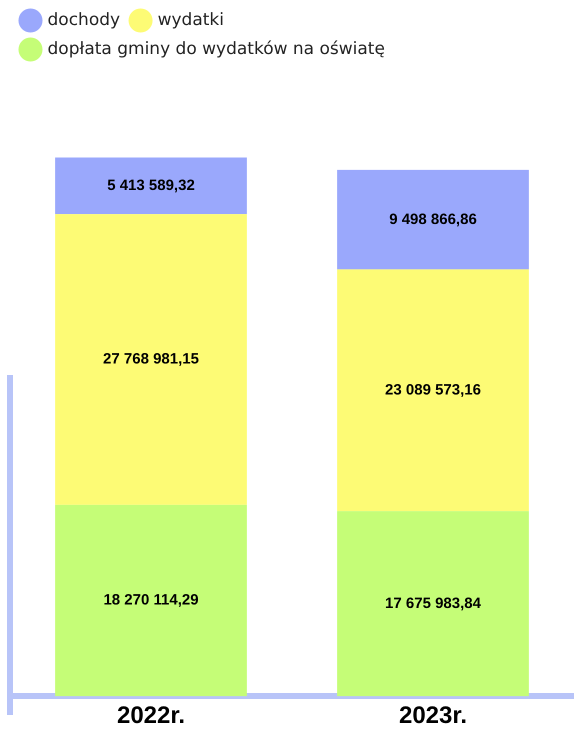  I want to click on data-label: 17 675 983,84, so click(433, 603).